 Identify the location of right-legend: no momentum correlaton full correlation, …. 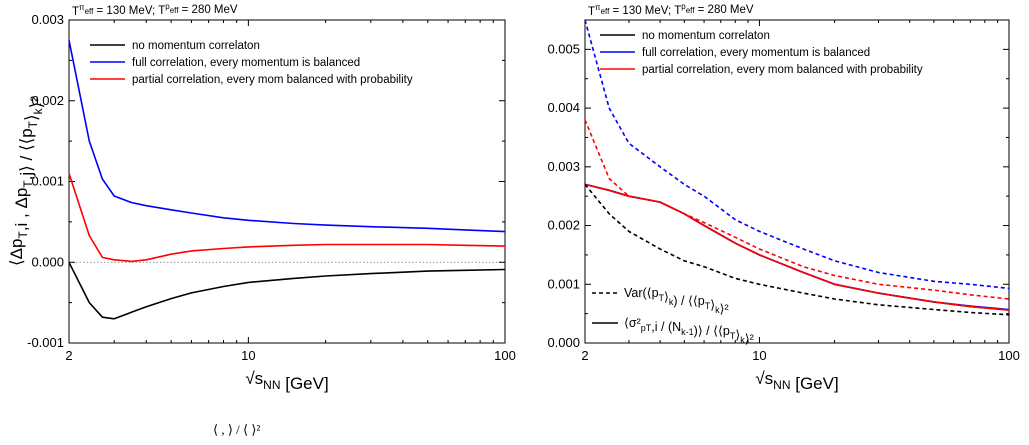
(761, 53).